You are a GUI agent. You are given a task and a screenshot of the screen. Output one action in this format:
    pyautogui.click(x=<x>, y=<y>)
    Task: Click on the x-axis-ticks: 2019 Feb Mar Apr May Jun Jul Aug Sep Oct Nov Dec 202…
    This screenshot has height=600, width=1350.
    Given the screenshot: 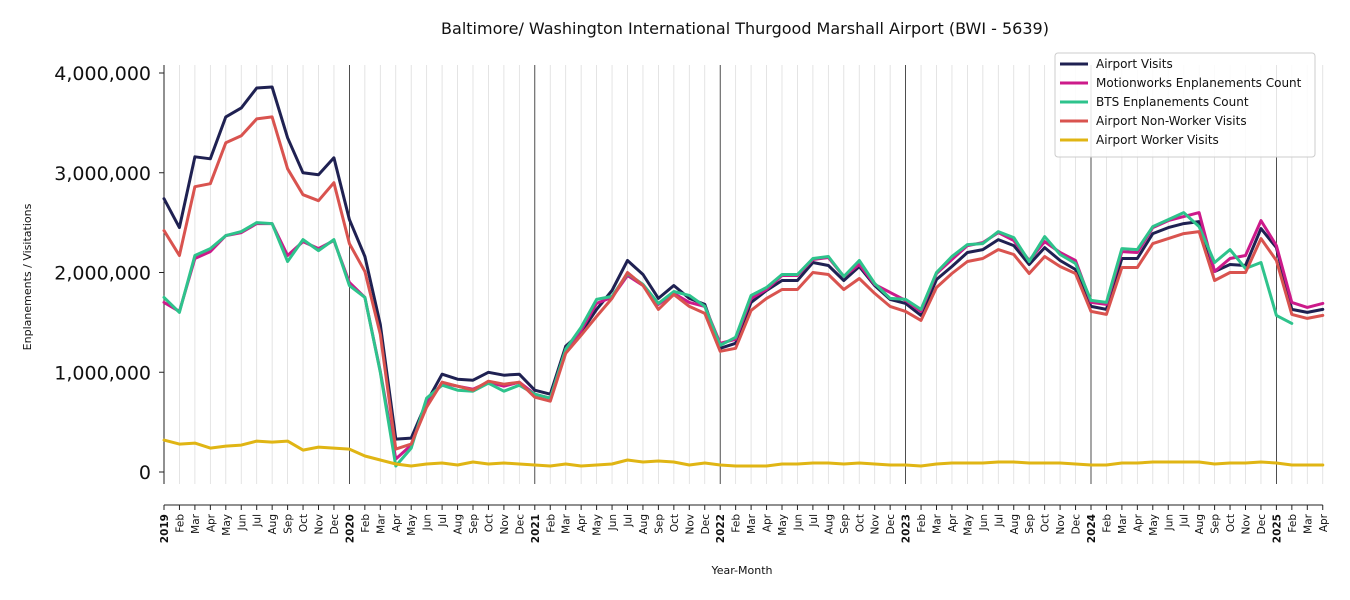 What is the action you would take?
    pyautogui.click(x=744, y=524)
    